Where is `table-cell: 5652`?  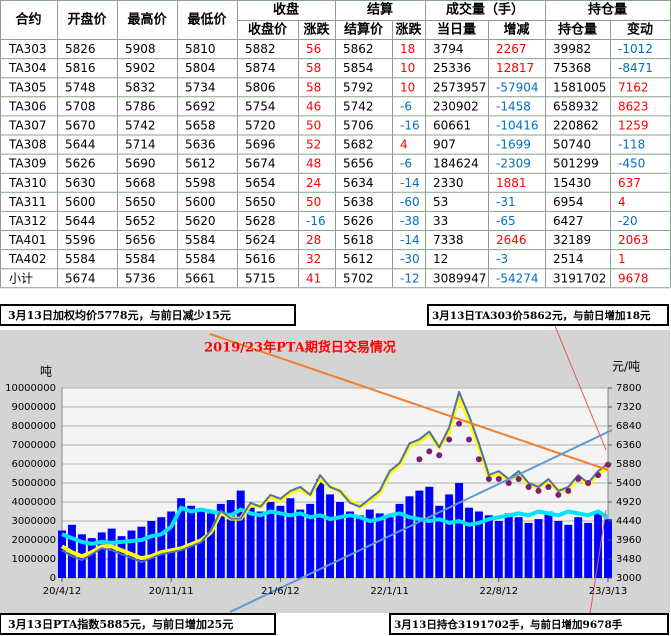
table-cell: 5652 is located at coordinates (140, 221).